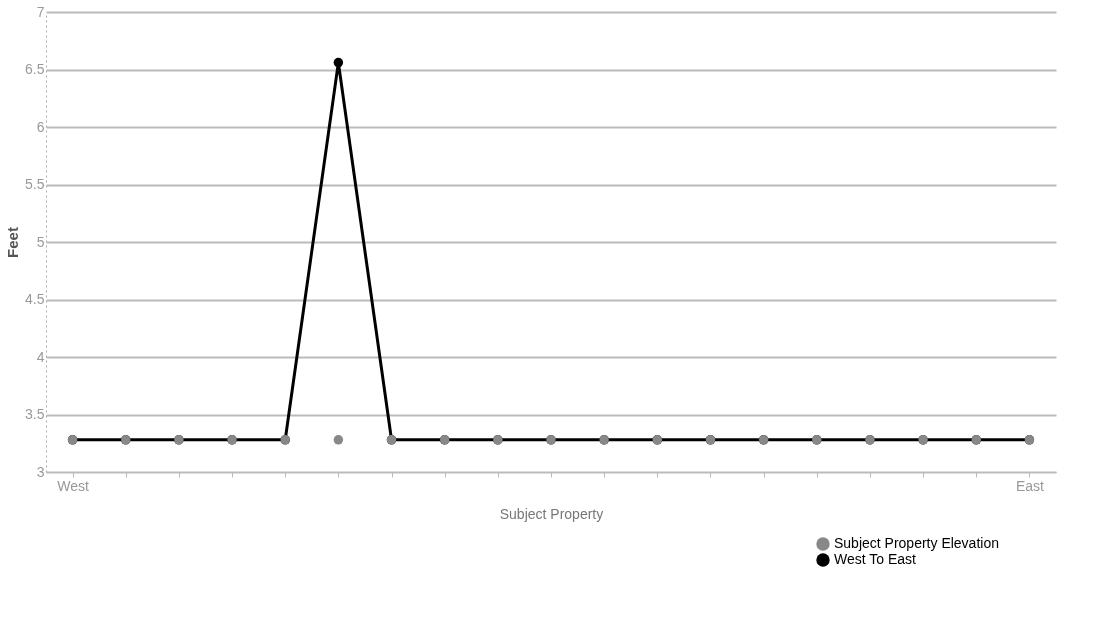 This screenshot has width=1120, height=637. I want to click on x-tick-label: West, so click(73, 485).